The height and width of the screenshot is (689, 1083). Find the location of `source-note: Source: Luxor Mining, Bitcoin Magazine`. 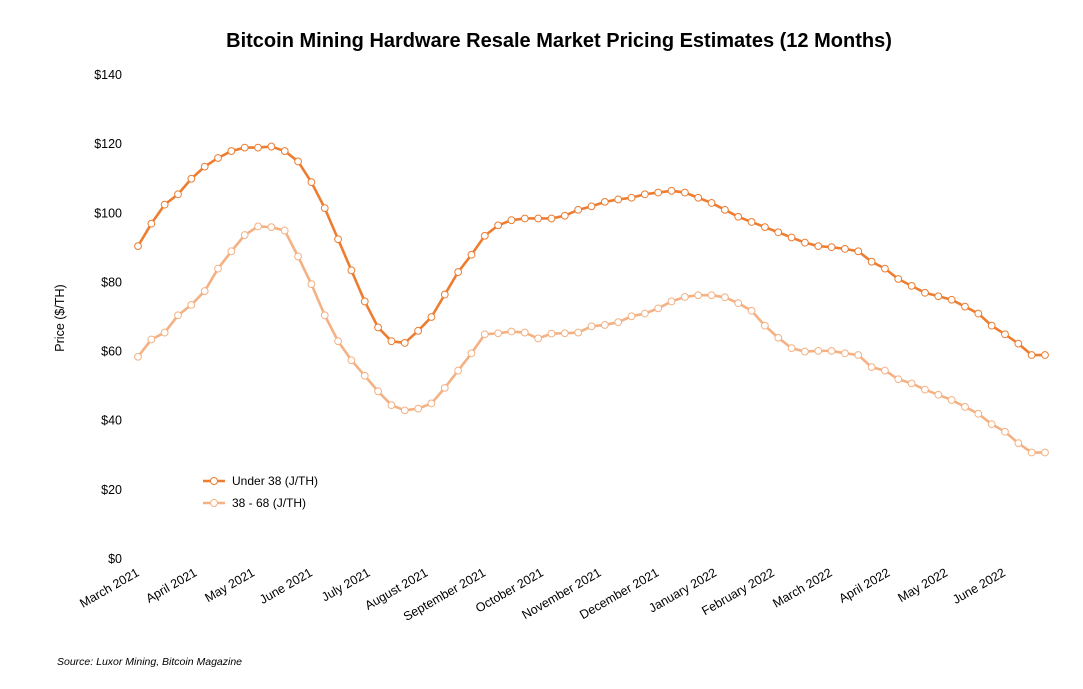

source-note: Source: Luxor Mining, Bitcoin Magazine is located at coordinates (149, 662).